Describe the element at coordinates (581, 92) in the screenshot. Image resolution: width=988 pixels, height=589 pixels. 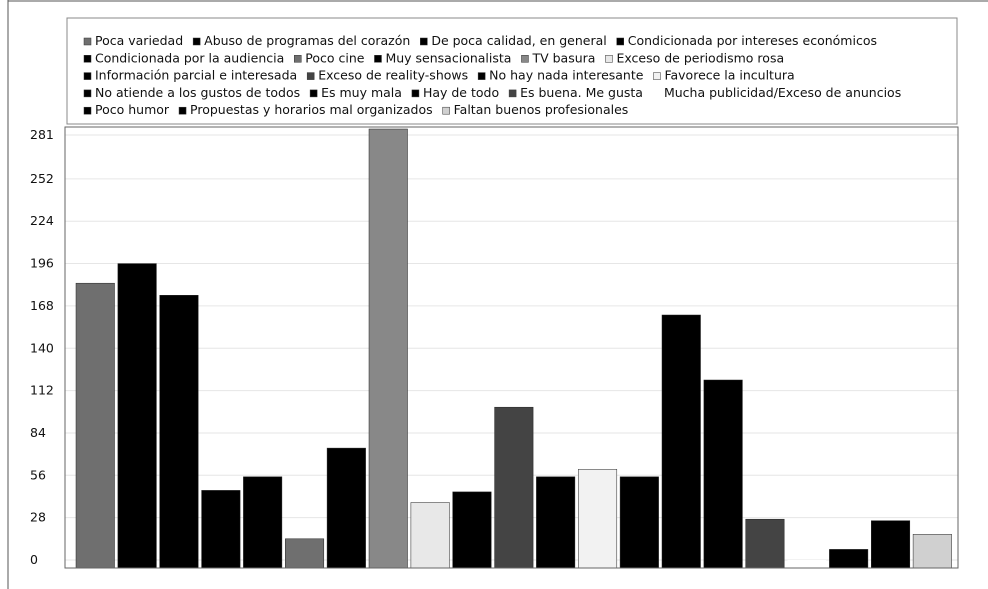
I see `legend-entry: Es buena. Me gusta` at that location.